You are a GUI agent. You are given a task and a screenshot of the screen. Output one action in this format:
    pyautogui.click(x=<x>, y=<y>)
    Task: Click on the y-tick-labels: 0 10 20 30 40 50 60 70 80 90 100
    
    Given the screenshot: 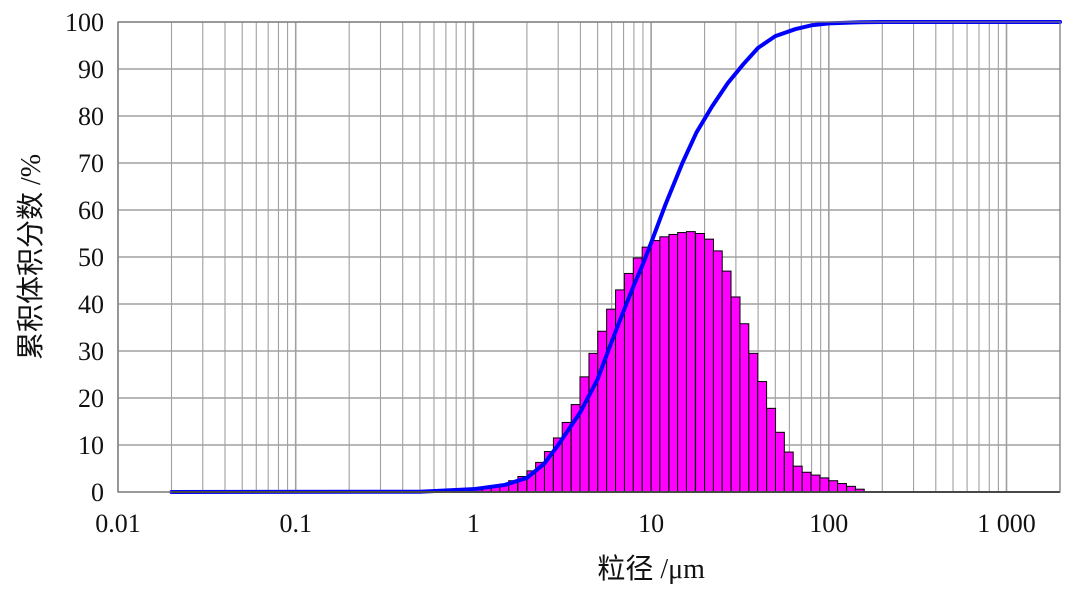 What is the action you would take?
    pyautogui.click(x=84, y=257)
    